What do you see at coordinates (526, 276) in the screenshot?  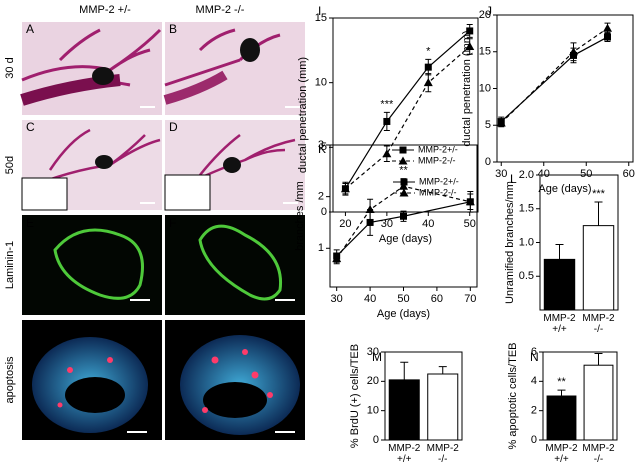 I see `y-tick-label: 0.5` at bounding box center [526, 276].